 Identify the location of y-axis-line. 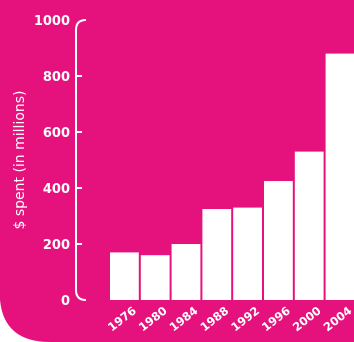
(81, 160).